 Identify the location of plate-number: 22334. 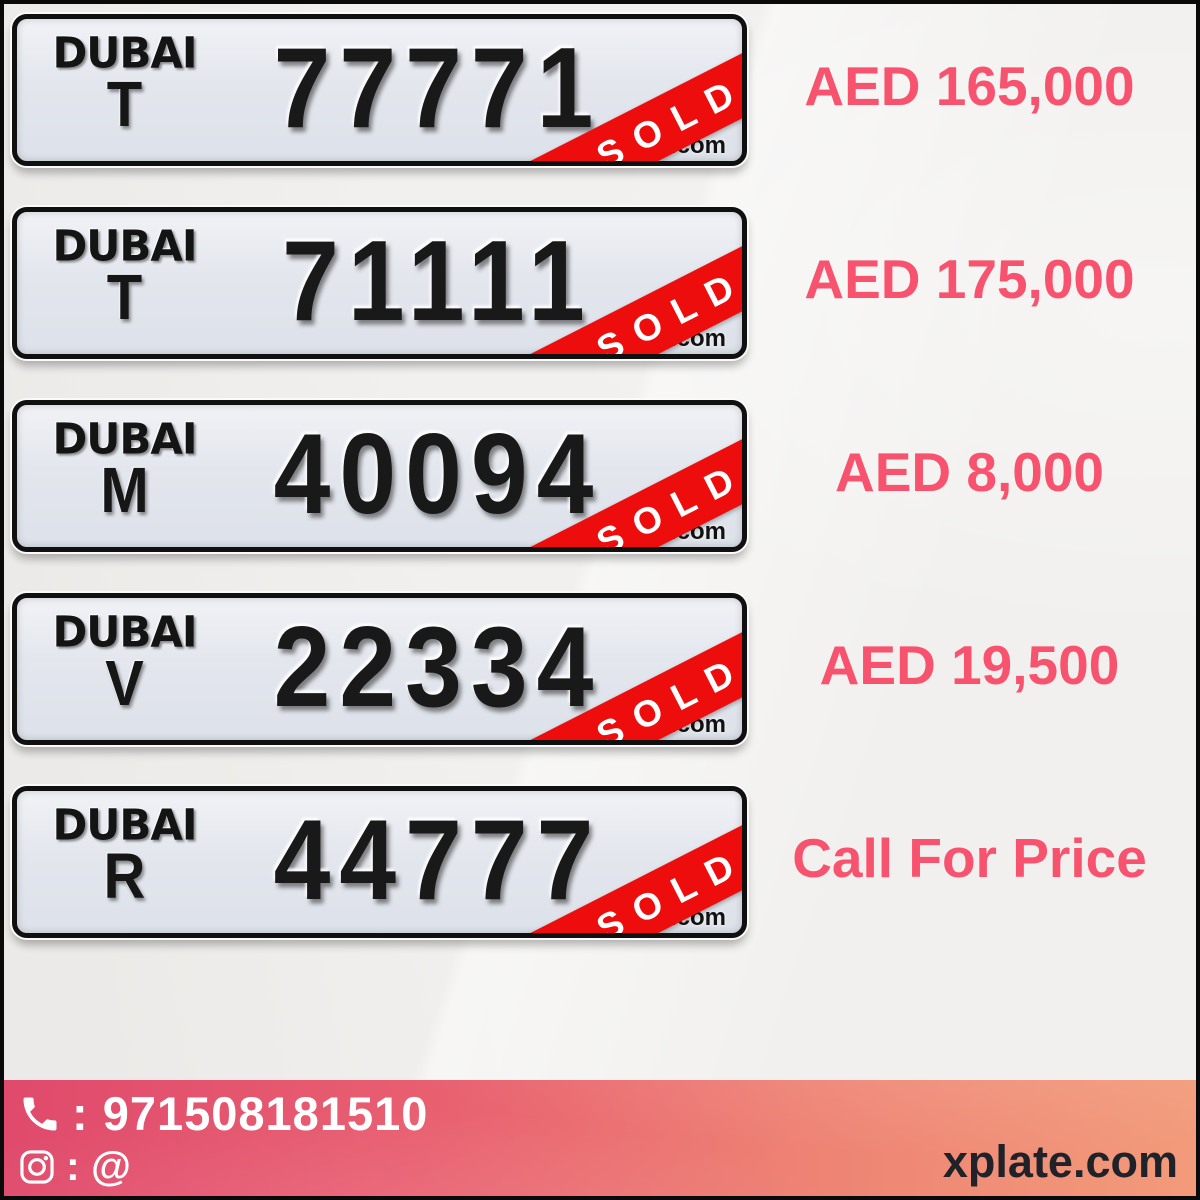
(438, 667).